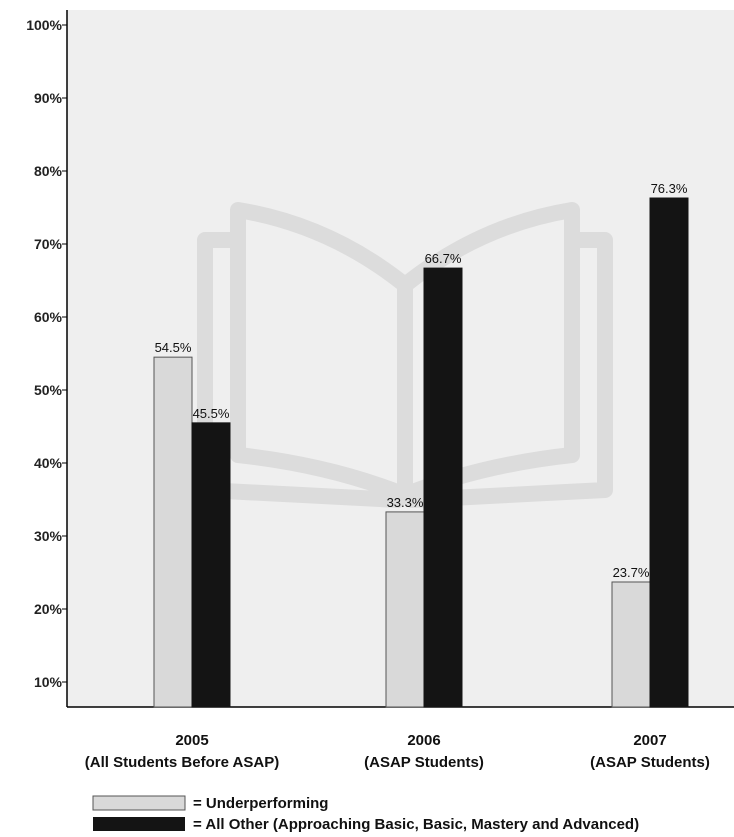 This screenshot has width=734, height=837. I want to click on y-axis-ticks: 10% 20% 30% 40% 50% 60% 70% 80% 90% 100%, so click(46, 353).